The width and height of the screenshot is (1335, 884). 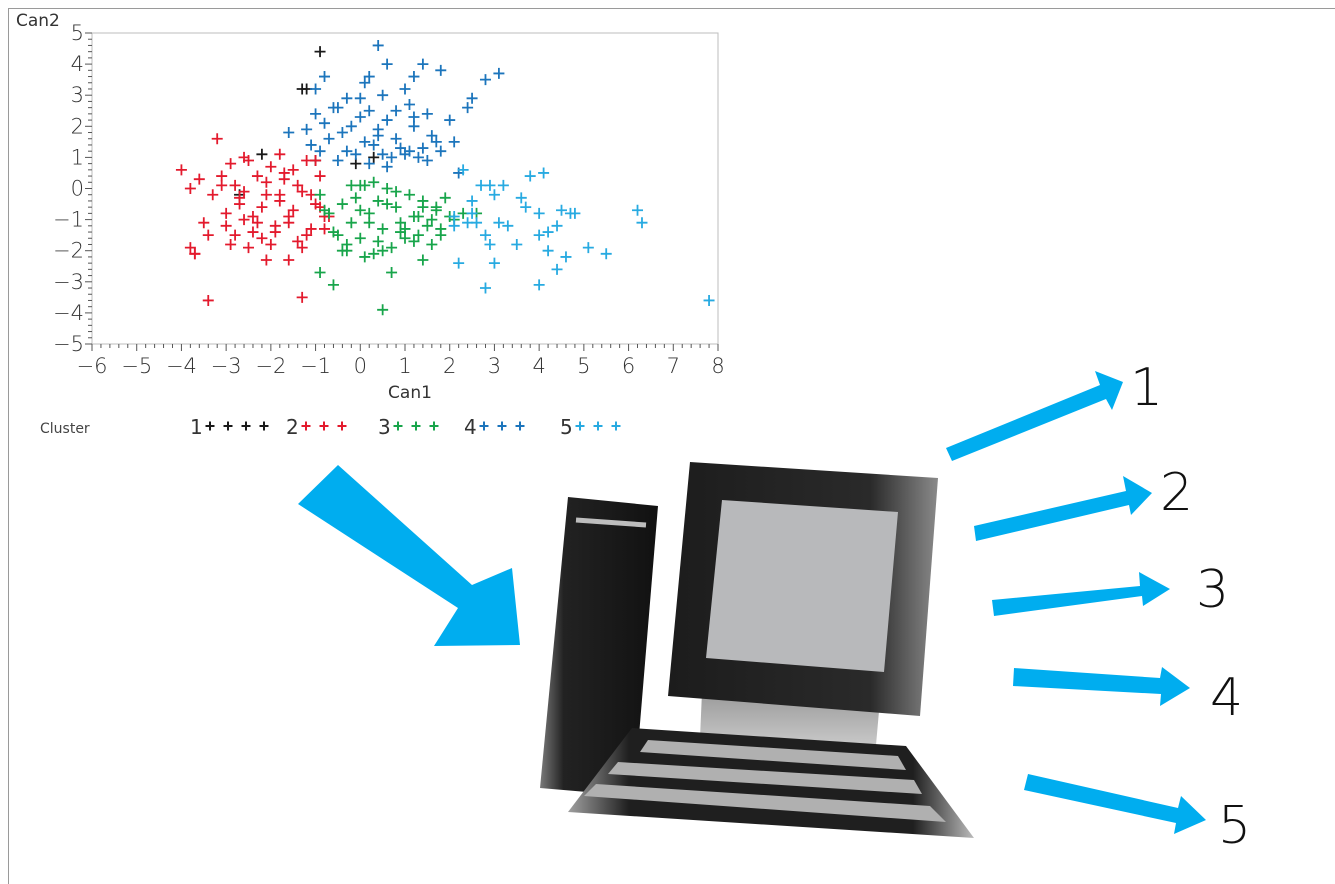 What do you see at coordinates (409, 555) in the screenshot?
I see `input-arrow` at bounding box center [409, 555].